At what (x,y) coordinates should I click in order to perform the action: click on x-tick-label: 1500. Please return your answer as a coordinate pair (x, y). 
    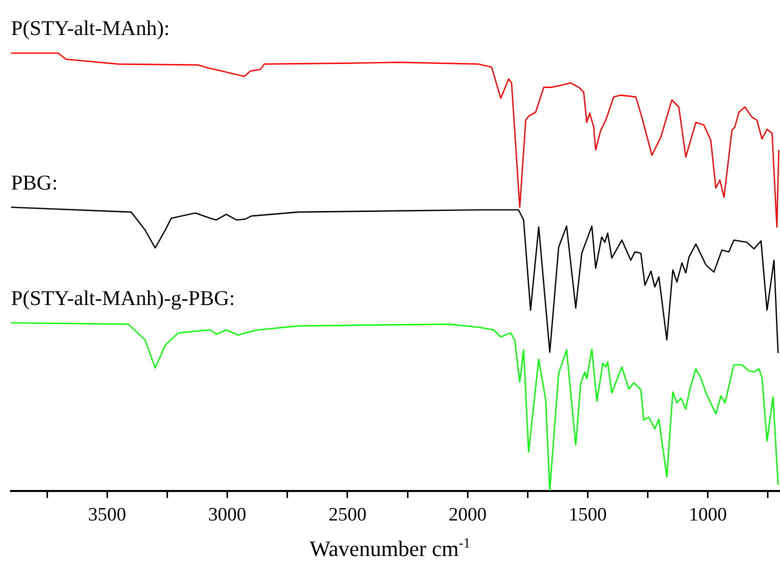
    Looking at the image, I should click on (587, 515).